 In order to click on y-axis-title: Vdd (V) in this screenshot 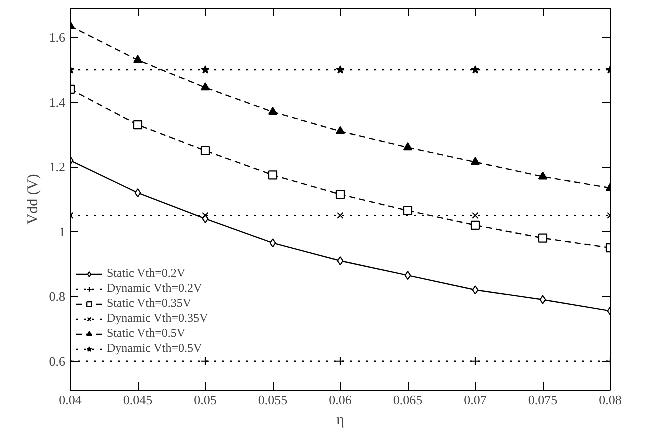, I will do `click(33, 199)`.